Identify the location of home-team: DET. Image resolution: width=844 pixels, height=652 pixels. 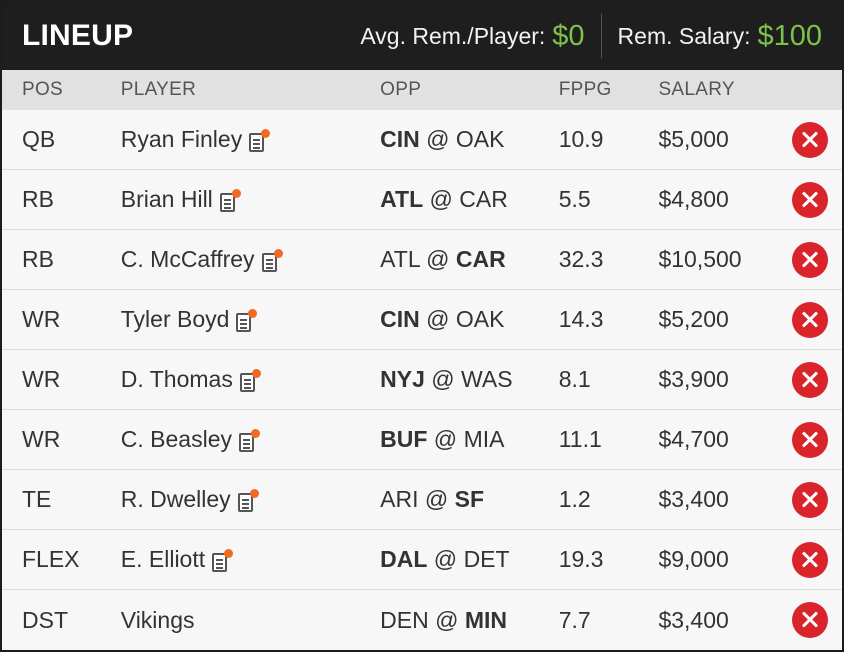
(486, 559).